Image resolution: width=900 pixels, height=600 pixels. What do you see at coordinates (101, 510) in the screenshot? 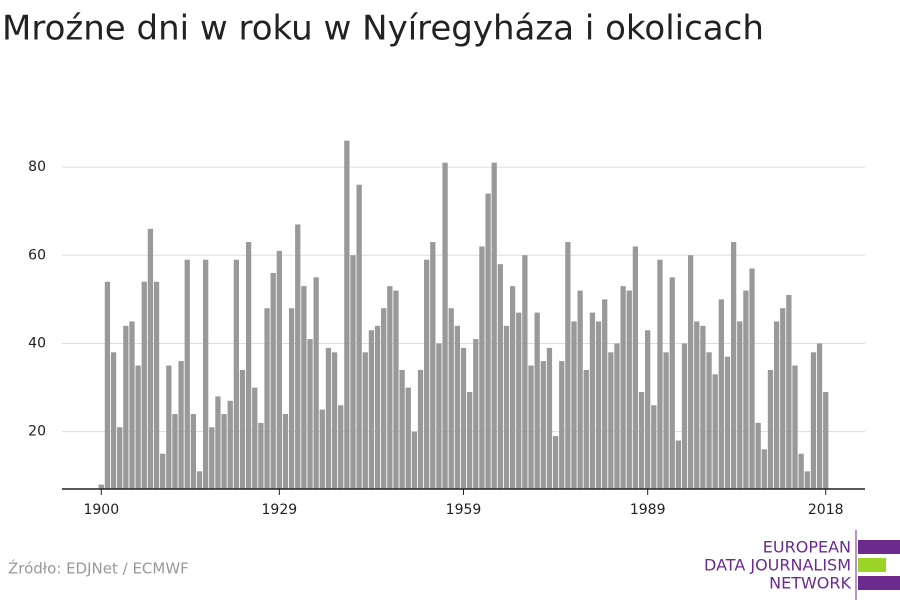
I see `x-tick-label: 1900` at bounding box center [101, 510].